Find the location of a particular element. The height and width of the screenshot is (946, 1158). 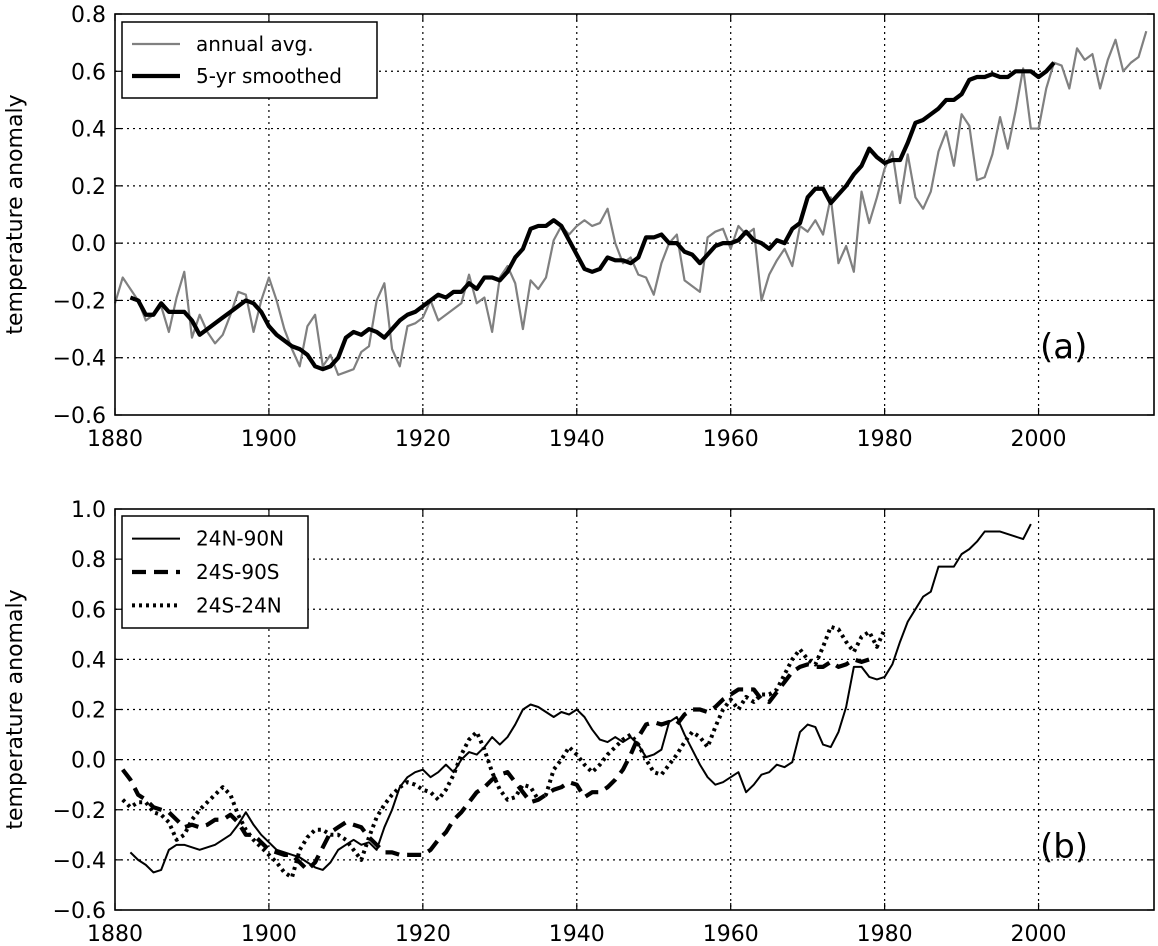

legend-label: 24S-90S is located at coordinates (238, 572).